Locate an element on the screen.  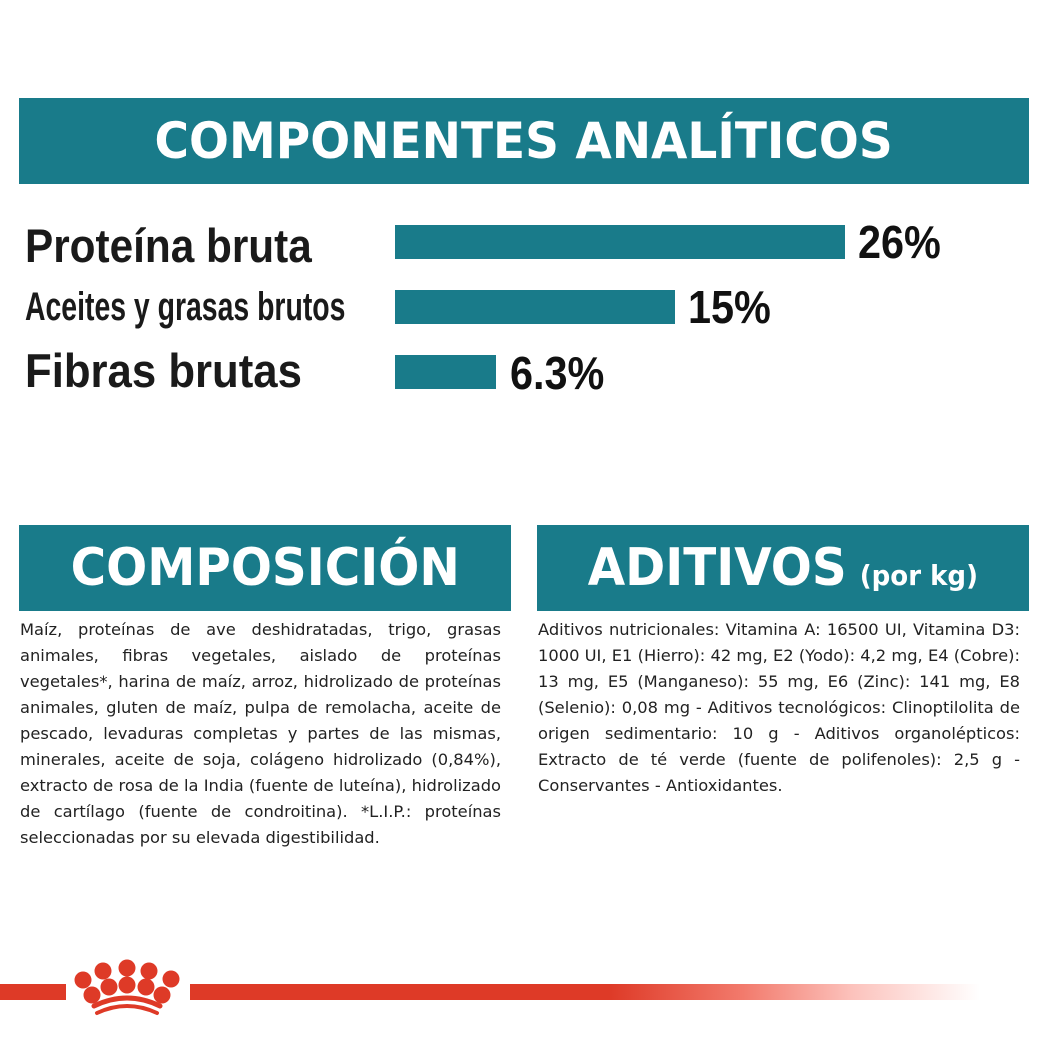
footer-stripe-left is located at coordinates (33, 992).